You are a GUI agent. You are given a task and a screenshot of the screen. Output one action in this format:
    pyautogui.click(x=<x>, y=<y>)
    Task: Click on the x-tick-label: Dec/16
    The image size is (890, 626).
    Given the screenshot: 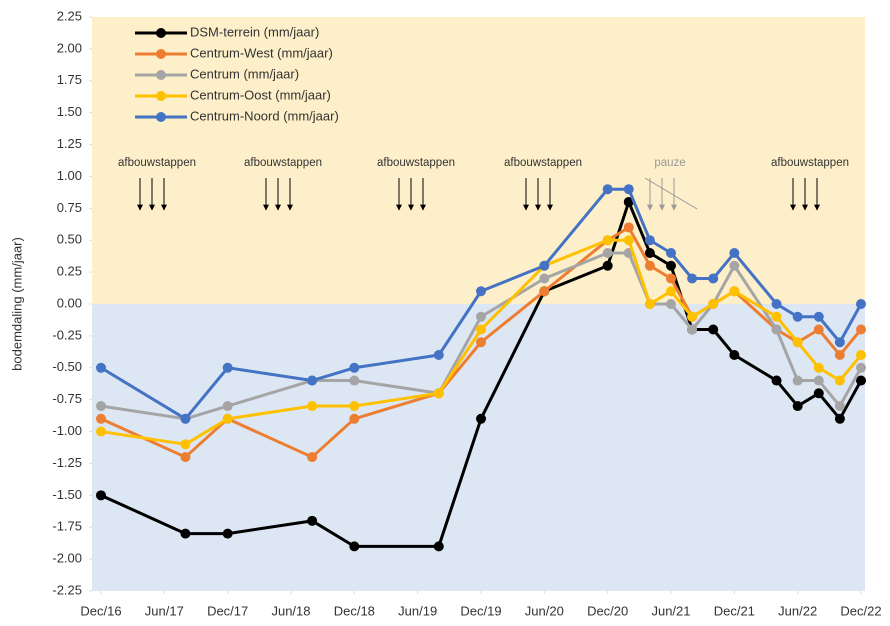 What is the action you would take?
    pyautogui.click(x=100, y=610)
    